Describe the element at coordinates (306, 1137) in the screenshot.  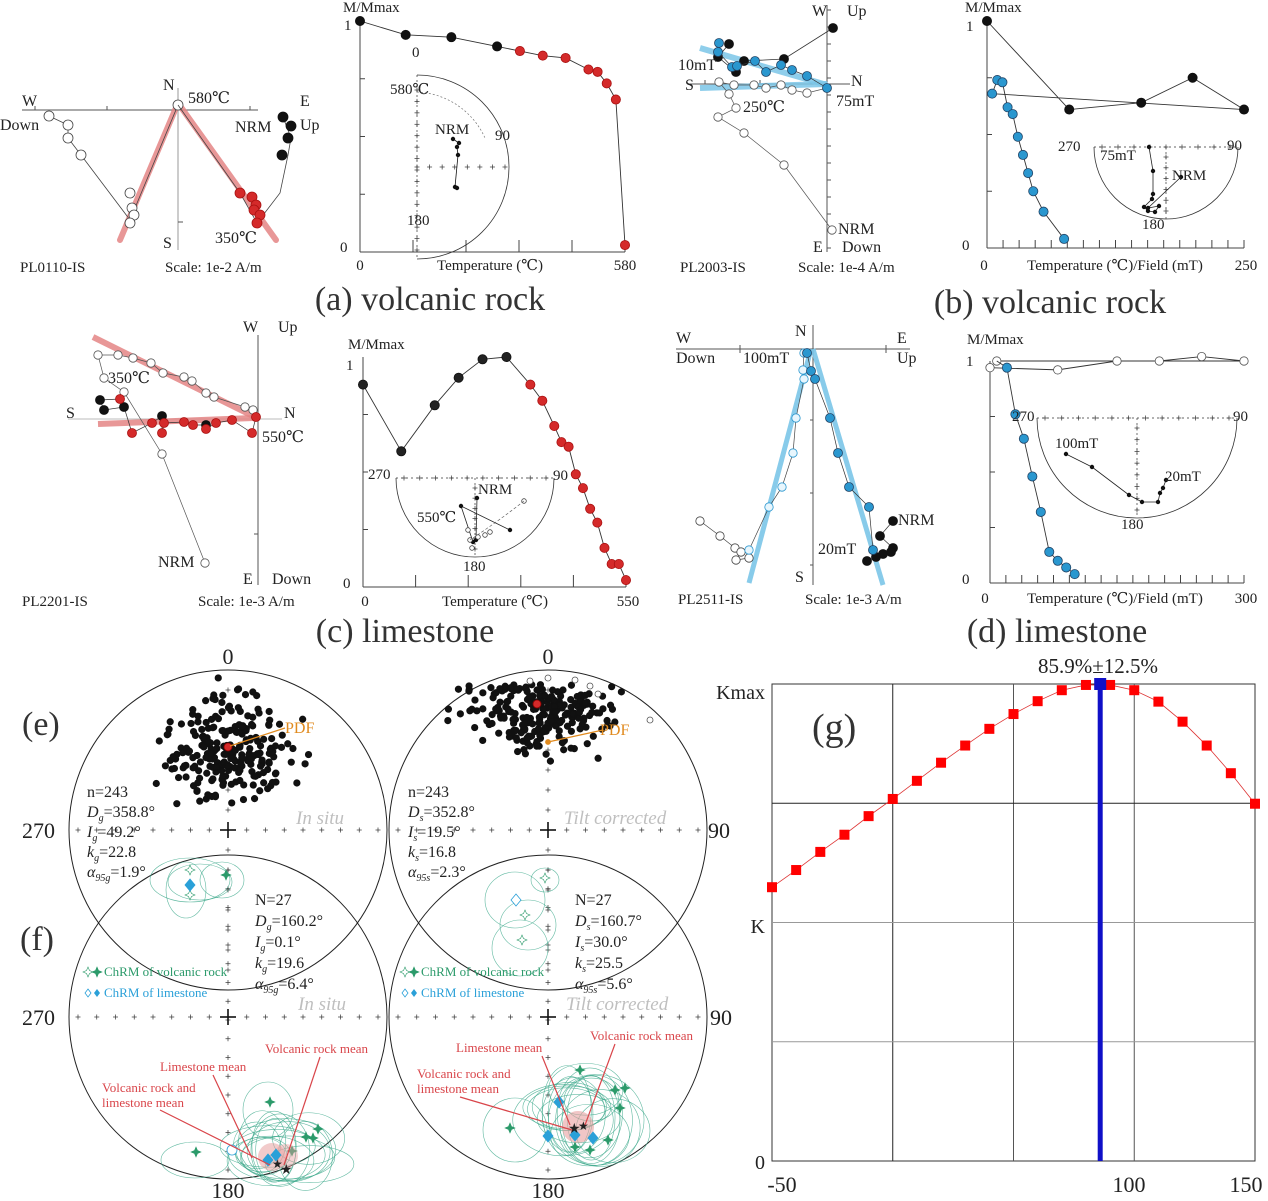
I see `volcanic-chrm-point` at that location.